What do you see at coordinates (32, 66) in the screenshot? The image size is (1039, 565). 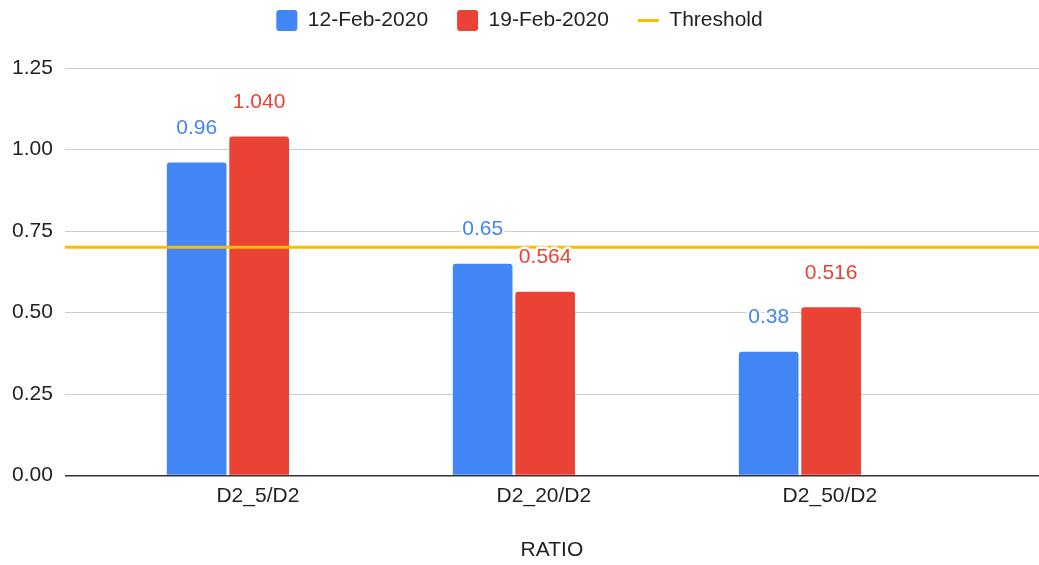 I see `y-tick-label: 1.25` at bounding box center [32, 66].